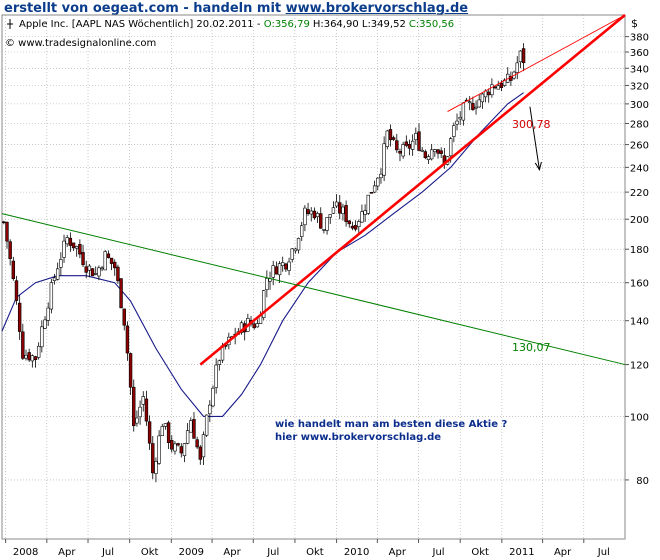  Describe the element at coordinates (377, 8) in the screenshot. I see `banner-link: www.brokervorschlag.de` at that location.